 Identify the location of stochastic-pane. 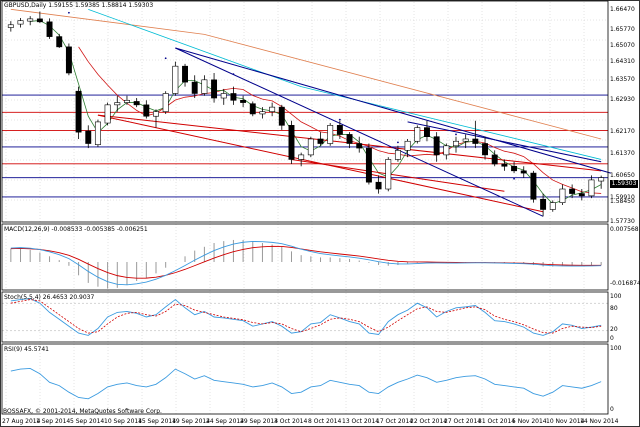
(305, 317).